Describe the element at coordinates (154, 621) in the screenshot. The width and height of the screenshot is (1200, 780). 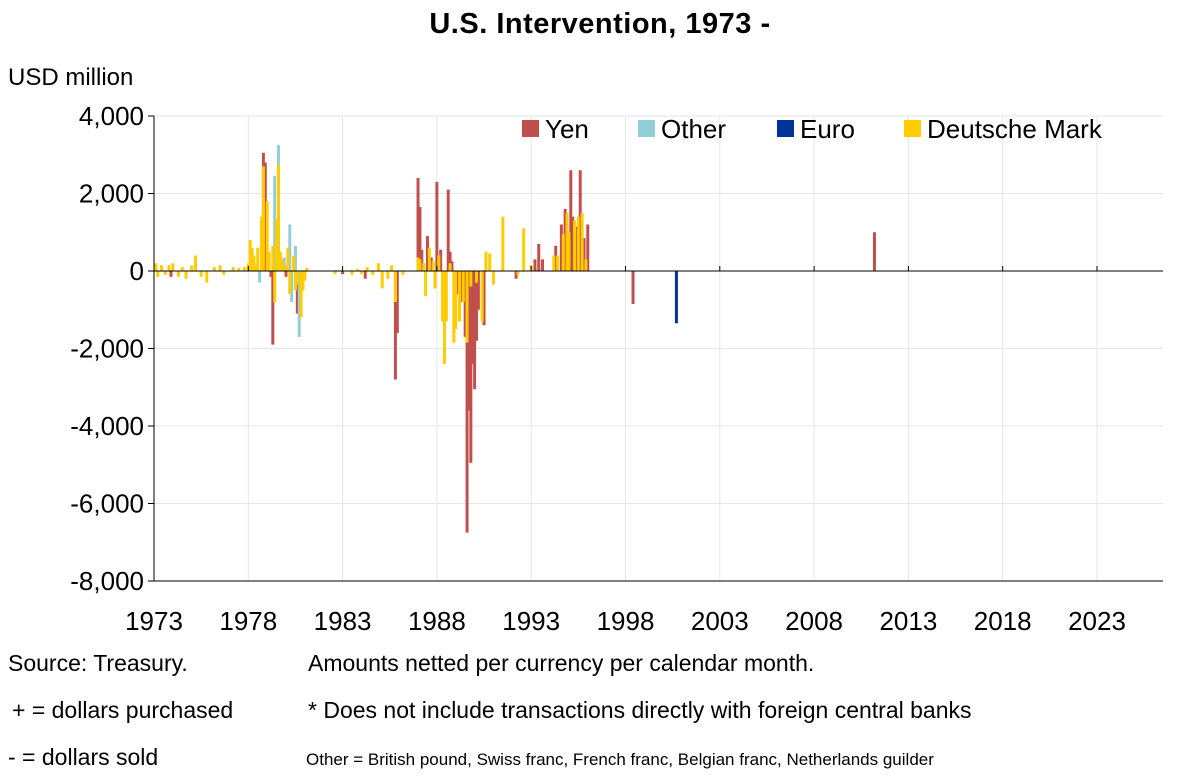
I see `x-tick-label: 1973` at that location.